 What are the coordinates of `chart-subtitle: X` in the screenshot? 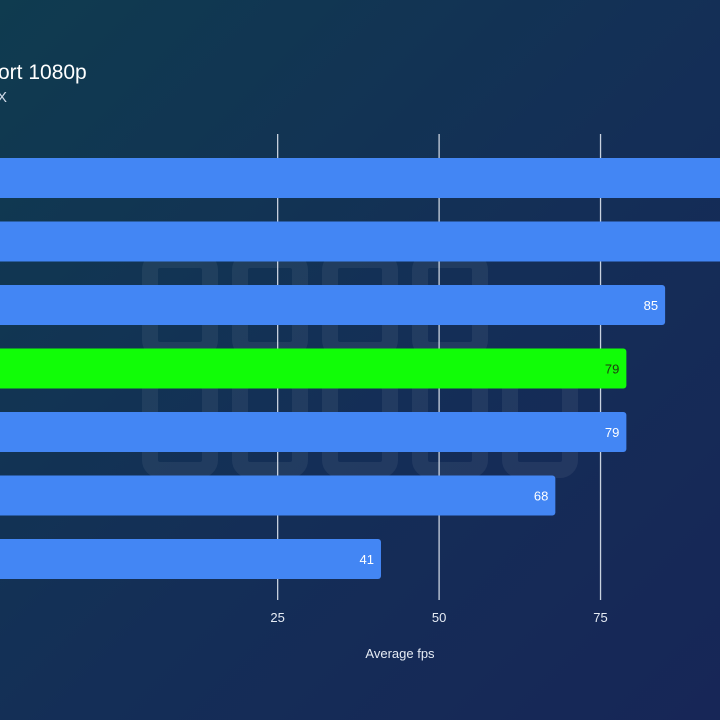 It's located at (4, 97).